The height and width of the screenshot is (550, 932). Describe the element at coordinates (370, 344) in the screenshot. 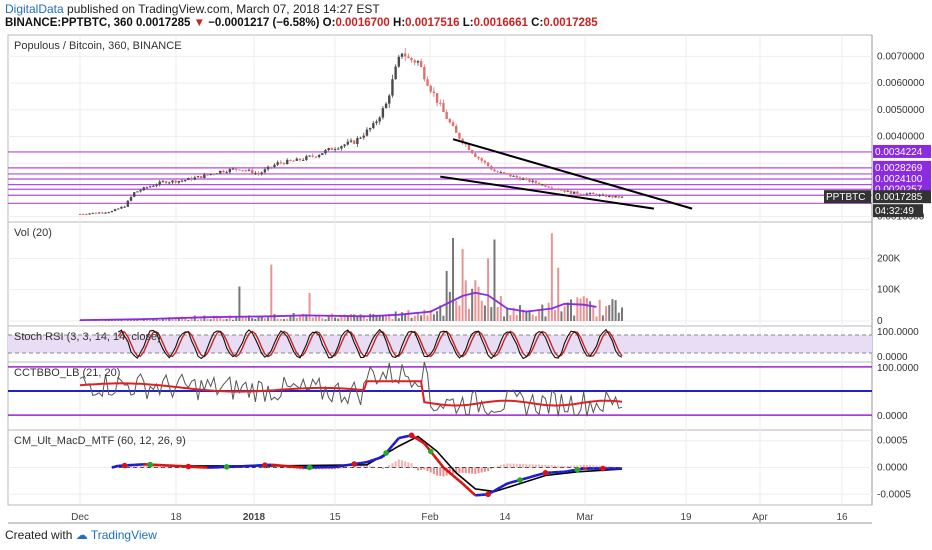

I see `stoch-k-line` at that location.